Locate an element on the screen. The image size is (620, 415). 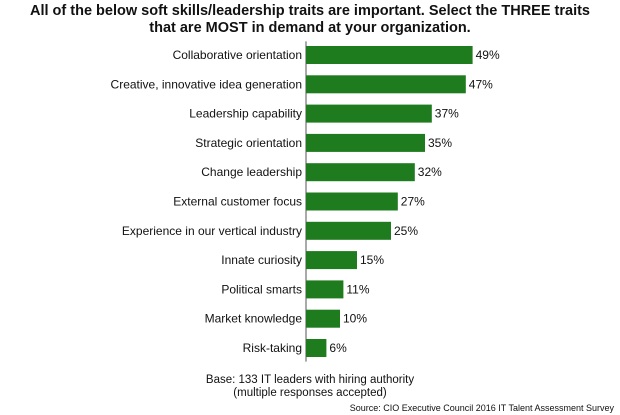
value-label: 35% is located at coordinates (440, 143).